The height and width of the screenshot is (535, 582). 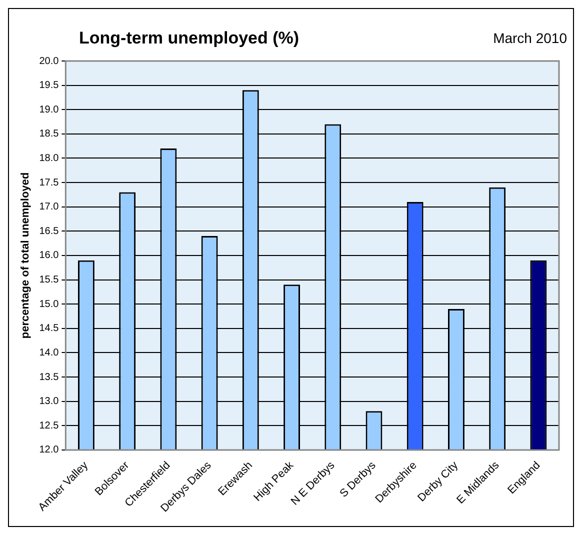 What do you see at coordinates (49, 231) in the screenshot?
I see `y-tick-label: 16.5` at bounding box center [49, 231].